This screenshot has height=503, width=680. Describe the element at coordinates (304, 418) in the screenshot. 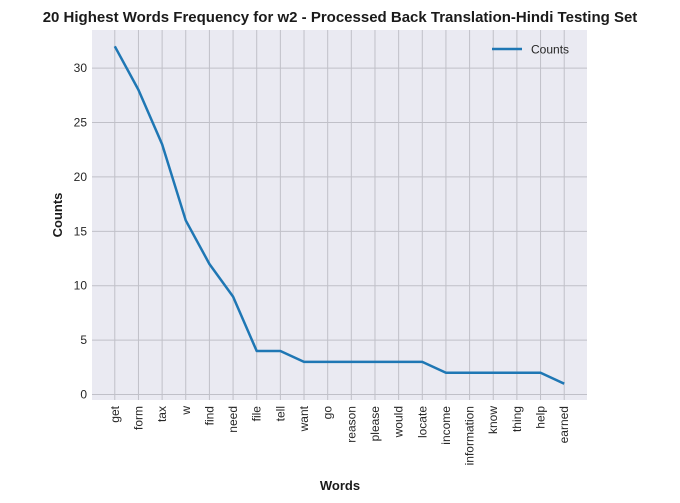

I see `x-tick-label: want` at that location.